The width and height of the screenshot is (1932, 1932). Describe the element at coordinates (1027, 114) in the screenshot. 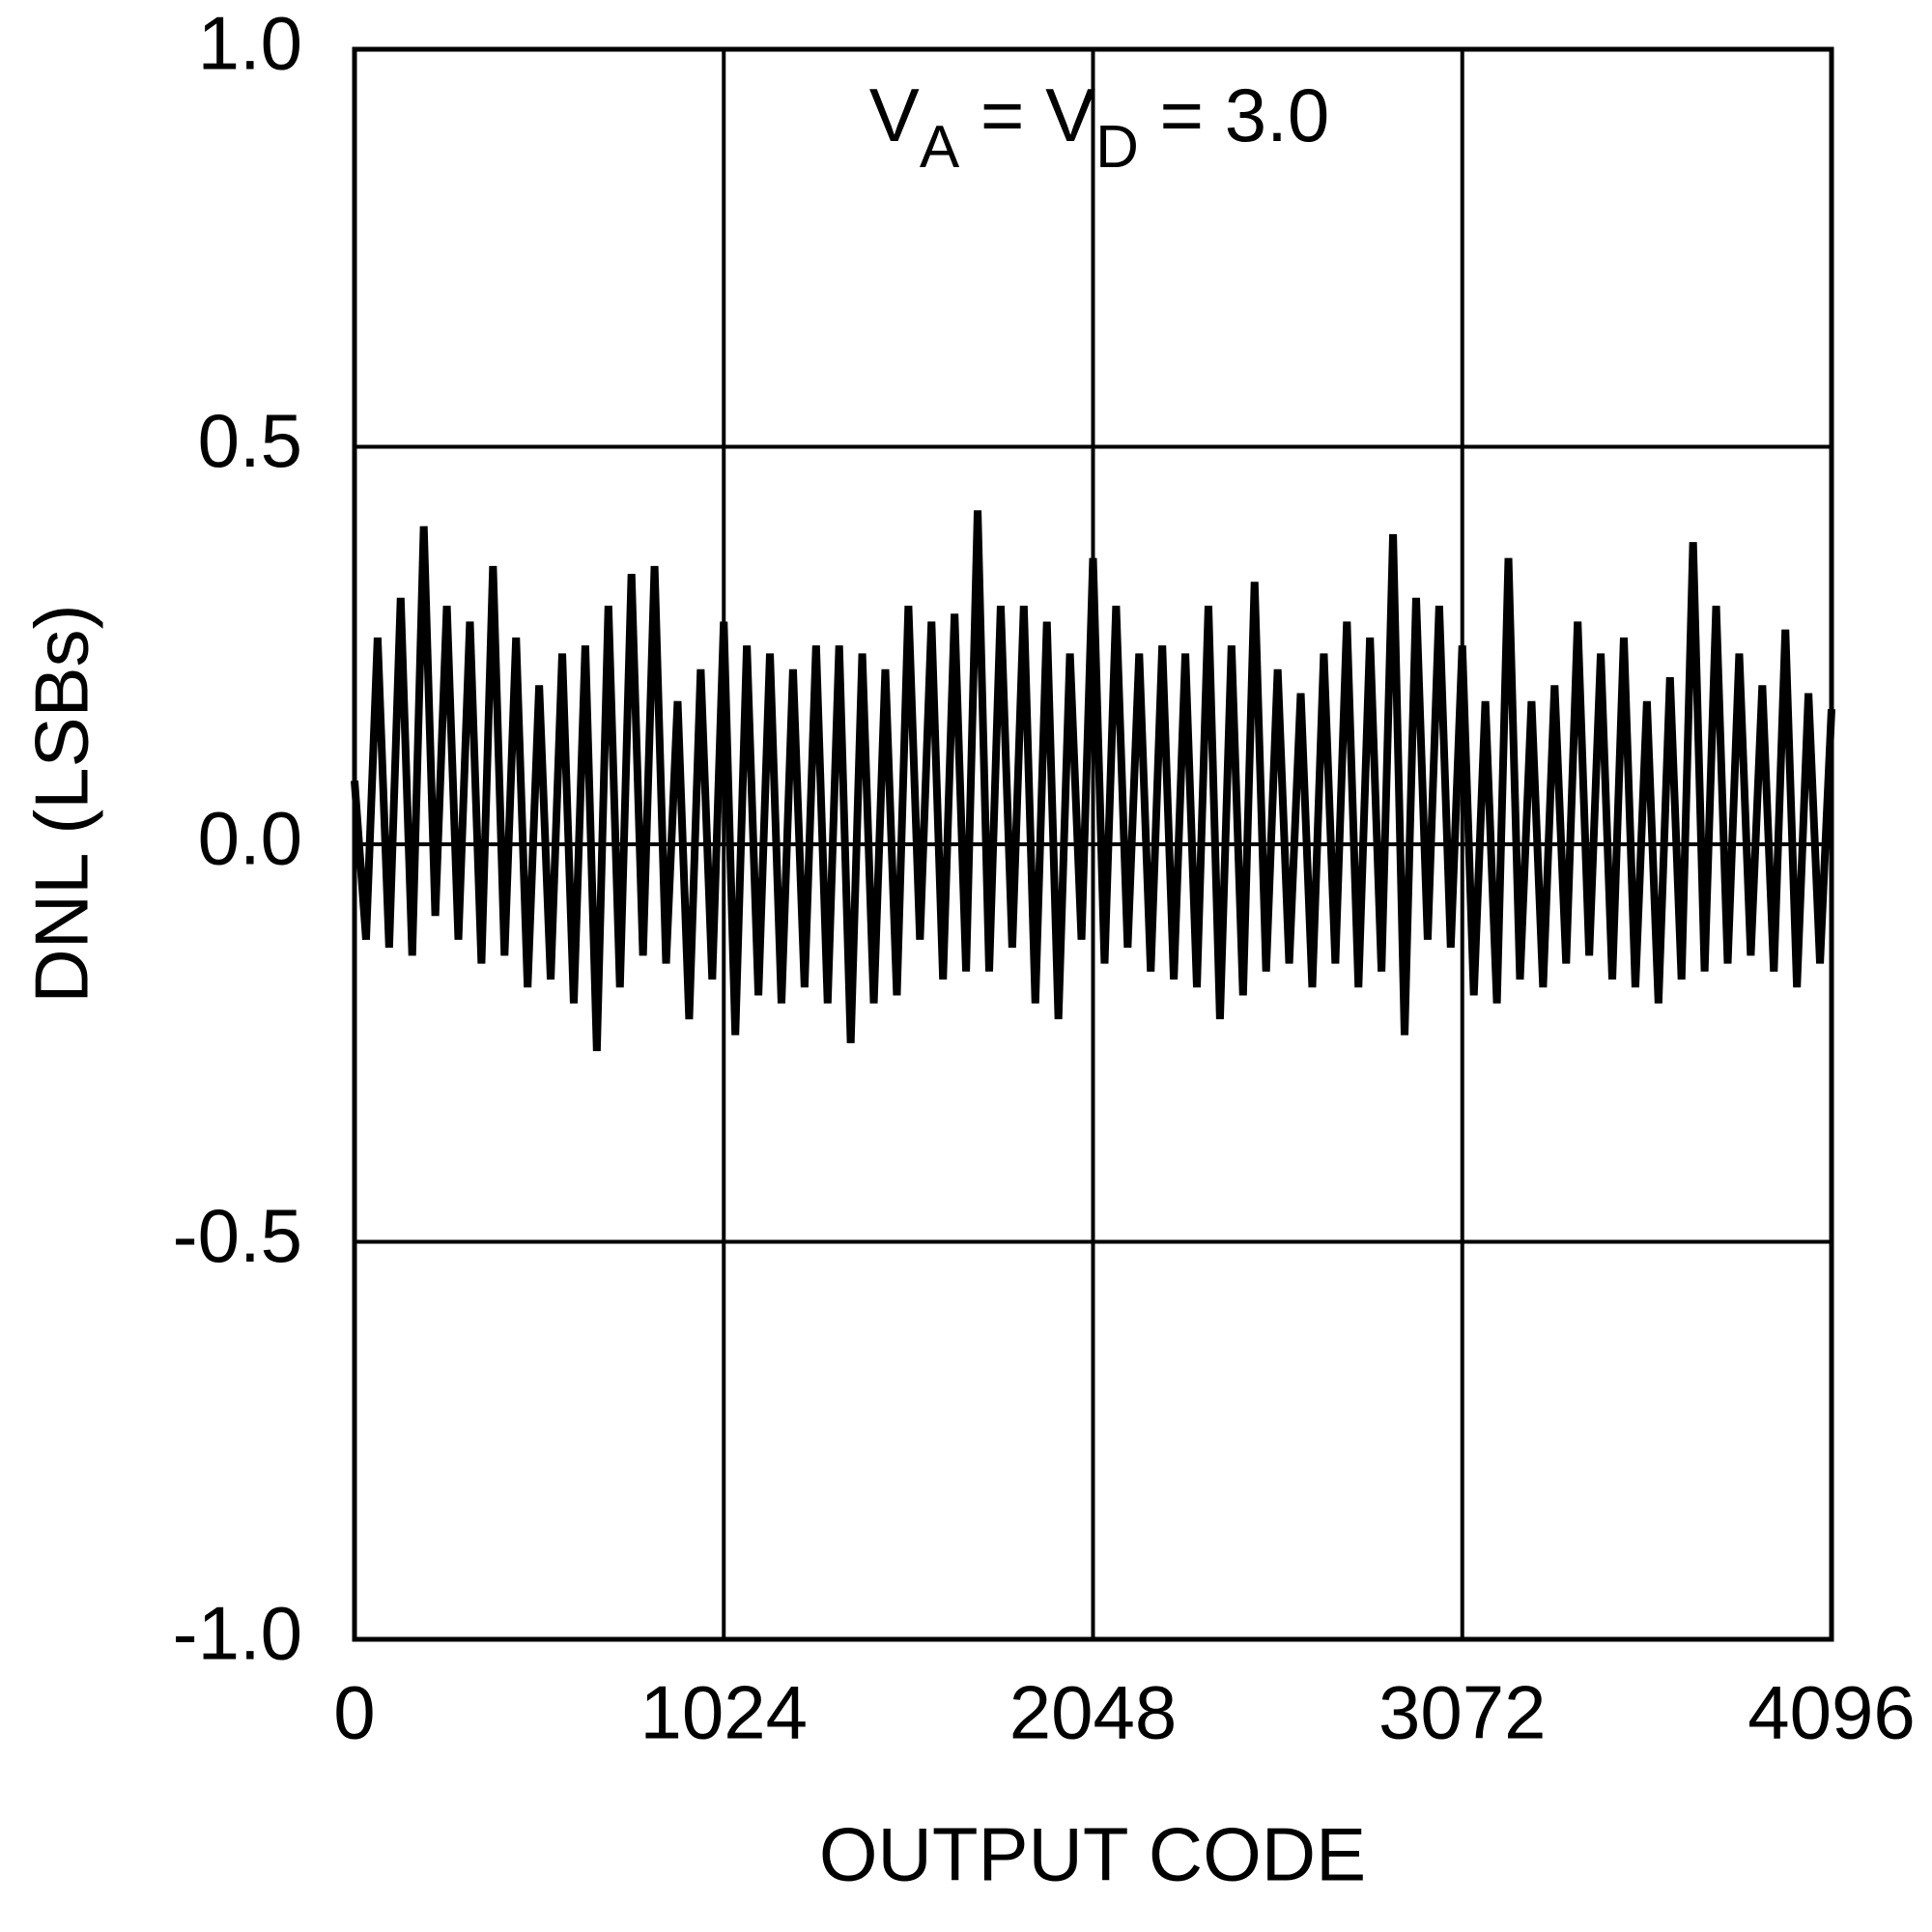

I see `annotation-part: = V` at that location.